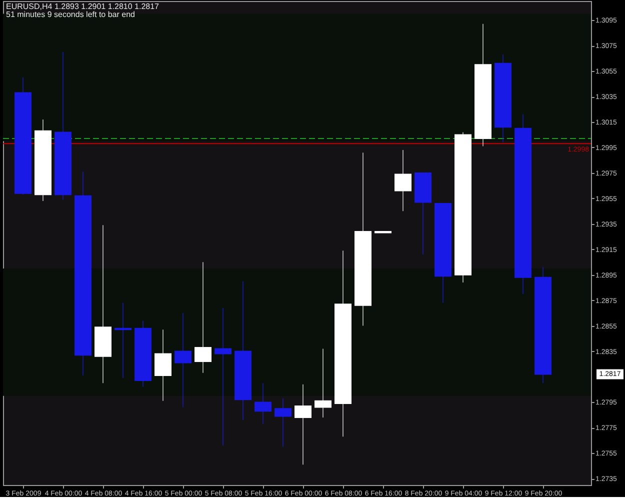  I want to click on chart-title: EURUSD,H4 1.2893 1.2901 1.2810 1.2817, so click(83, 6).